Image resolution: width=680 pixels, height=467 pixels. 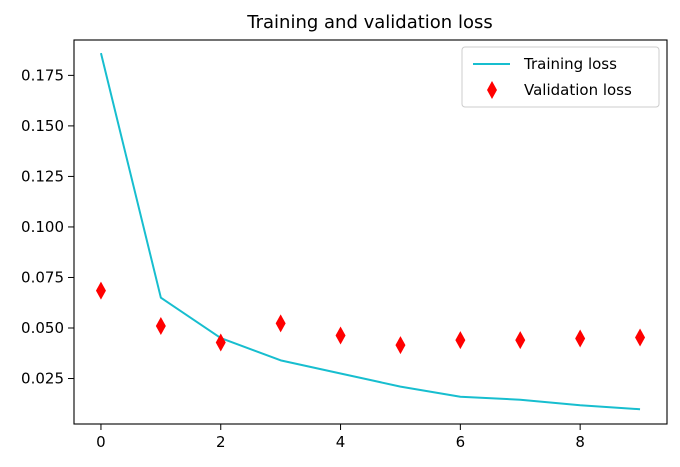 I want to click on validation-loss-markers, so click(x=370, y=318).